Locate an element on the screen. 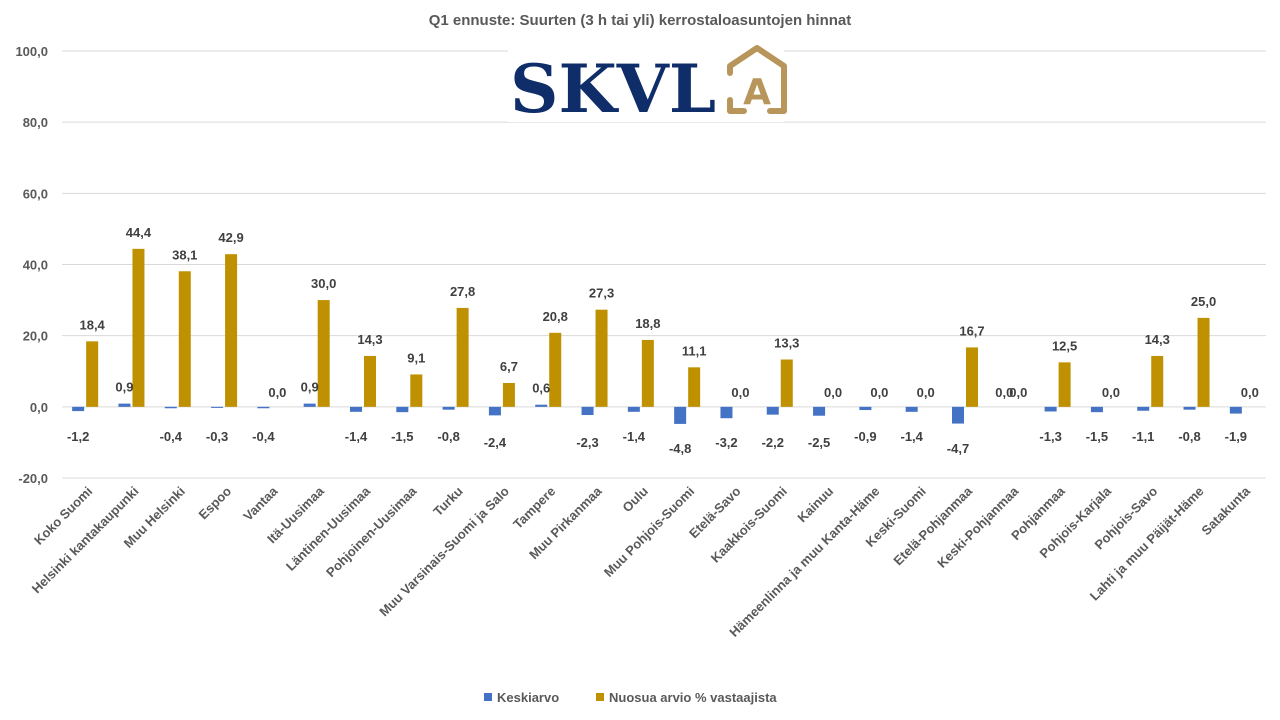 This screenshot has width=1280, height=720. legend-item-keskiarvo: Keskiarvo is located at coordinates (521, 697).